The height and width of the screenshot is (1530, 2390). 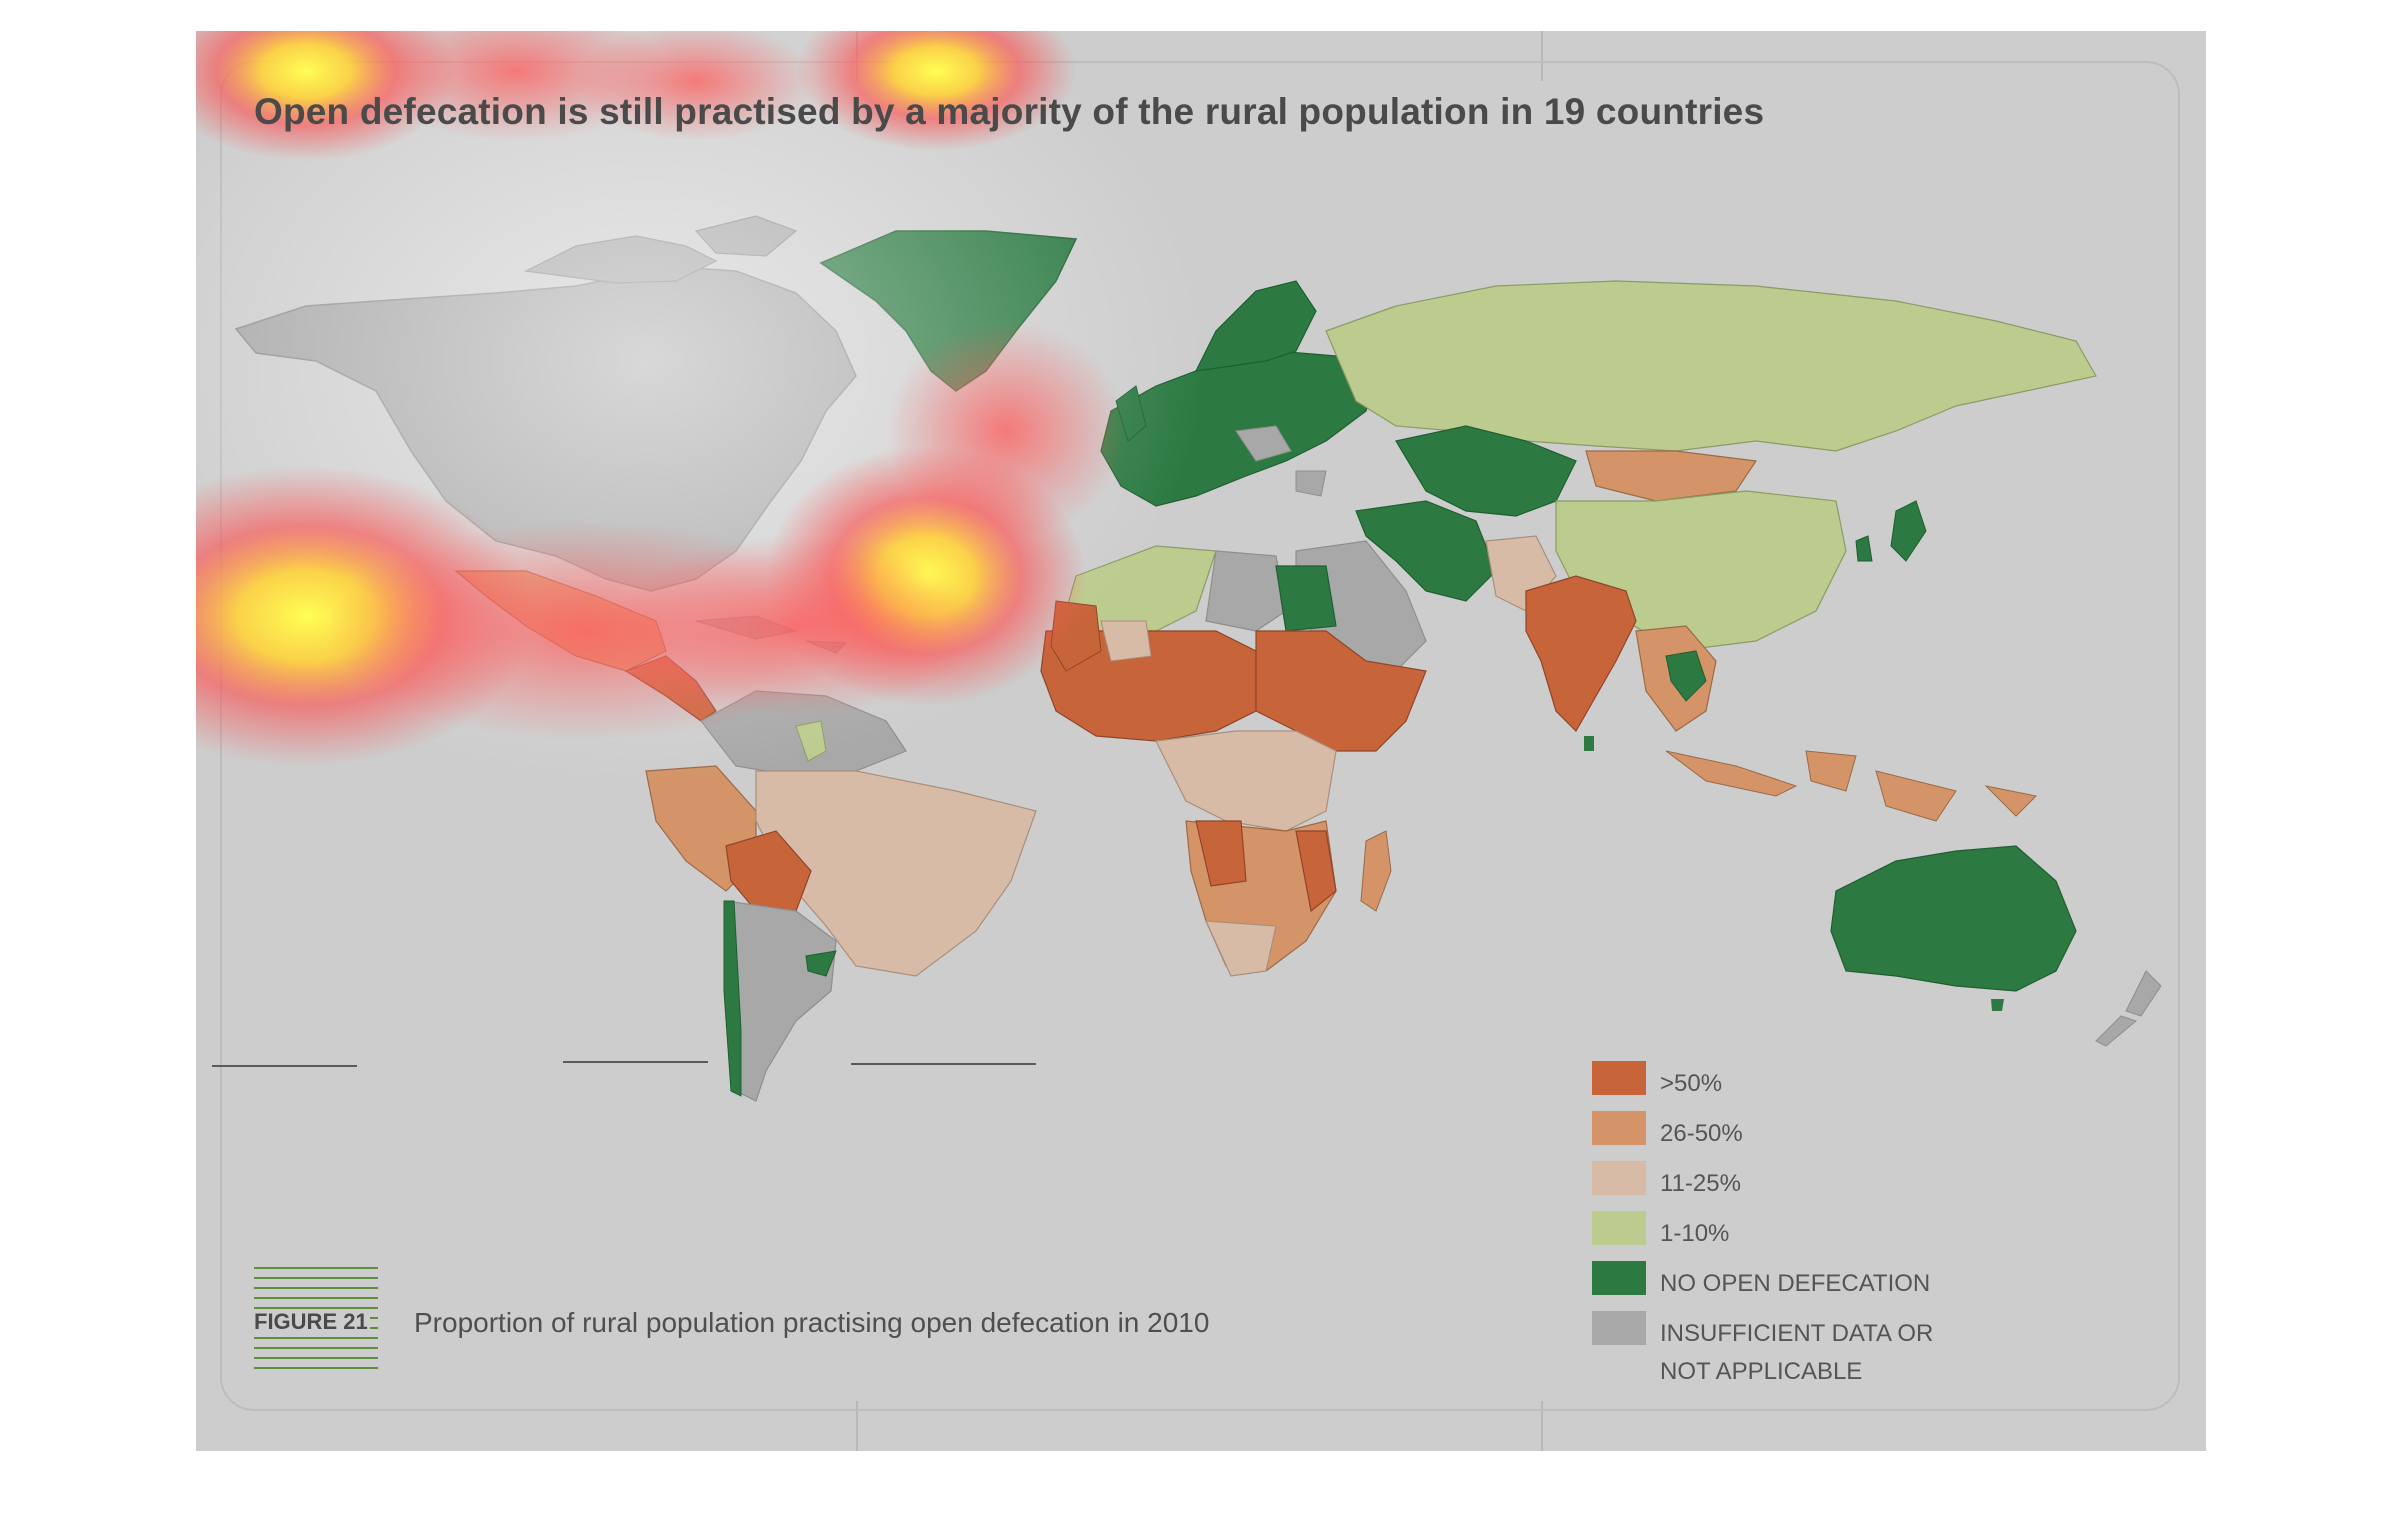 I want to click on region-indonesia, so click(x=1851, y=786).